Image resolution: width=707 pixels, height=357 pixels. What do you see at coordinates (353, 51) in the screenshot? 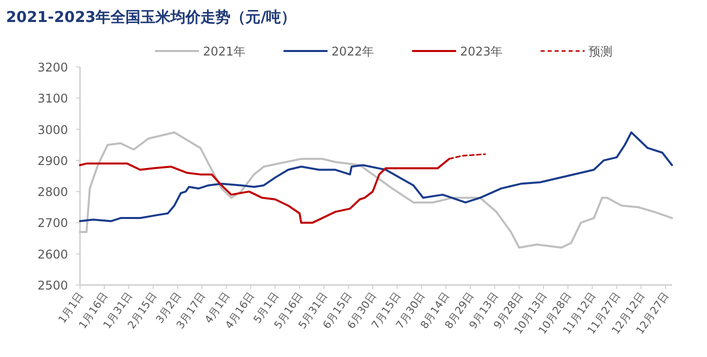
I see `legend-label: 2022年` at bounding box center [353, 51].